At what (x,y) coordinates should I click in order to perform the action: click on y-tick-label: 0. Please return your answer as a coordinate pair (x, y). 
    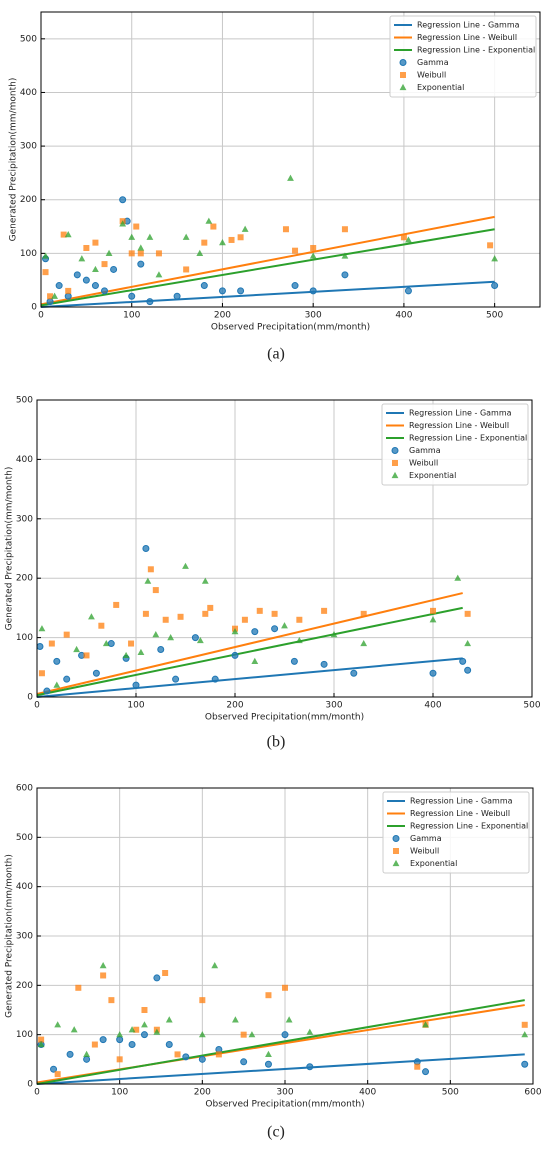
    Looking at the image, I should click on (30, 1085).